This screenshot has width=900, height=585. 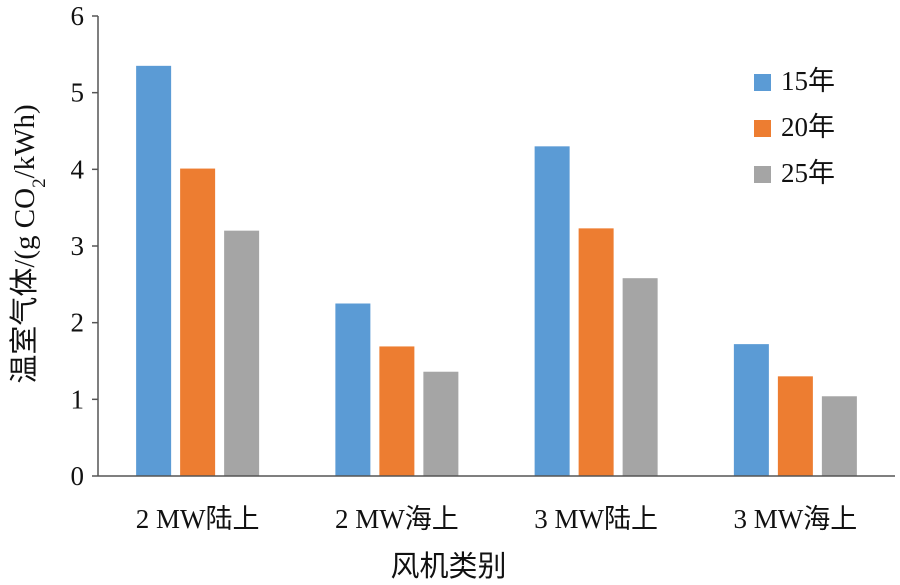 I want to click on y-axis-title-unit: /kWh), so click(x=25, y=141).